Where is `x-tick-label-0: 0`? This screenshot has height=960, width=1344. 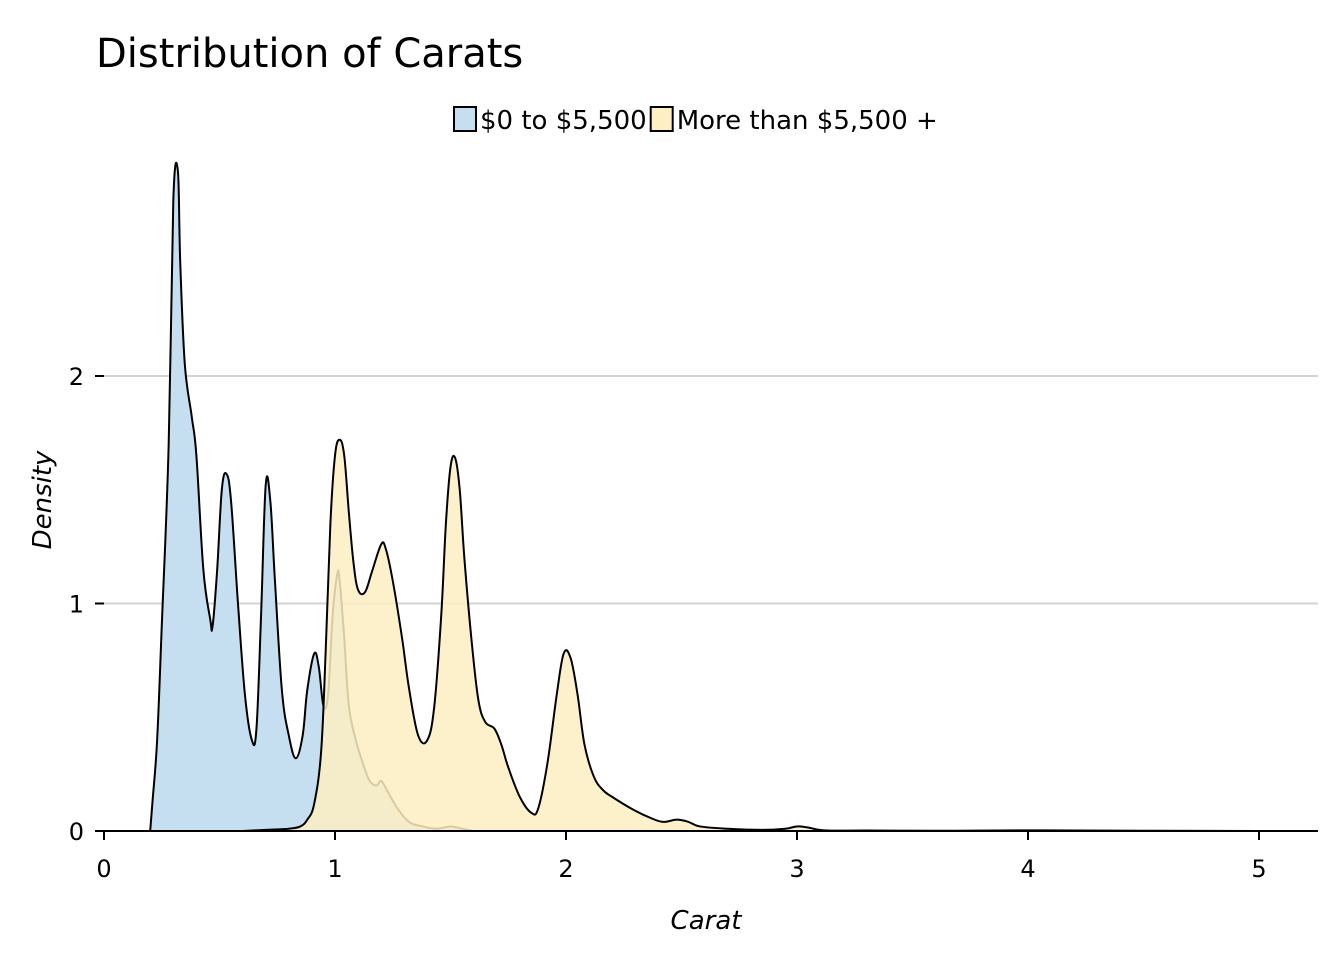
x-tick-label-0: 0 is located at coordinates (103, 869).